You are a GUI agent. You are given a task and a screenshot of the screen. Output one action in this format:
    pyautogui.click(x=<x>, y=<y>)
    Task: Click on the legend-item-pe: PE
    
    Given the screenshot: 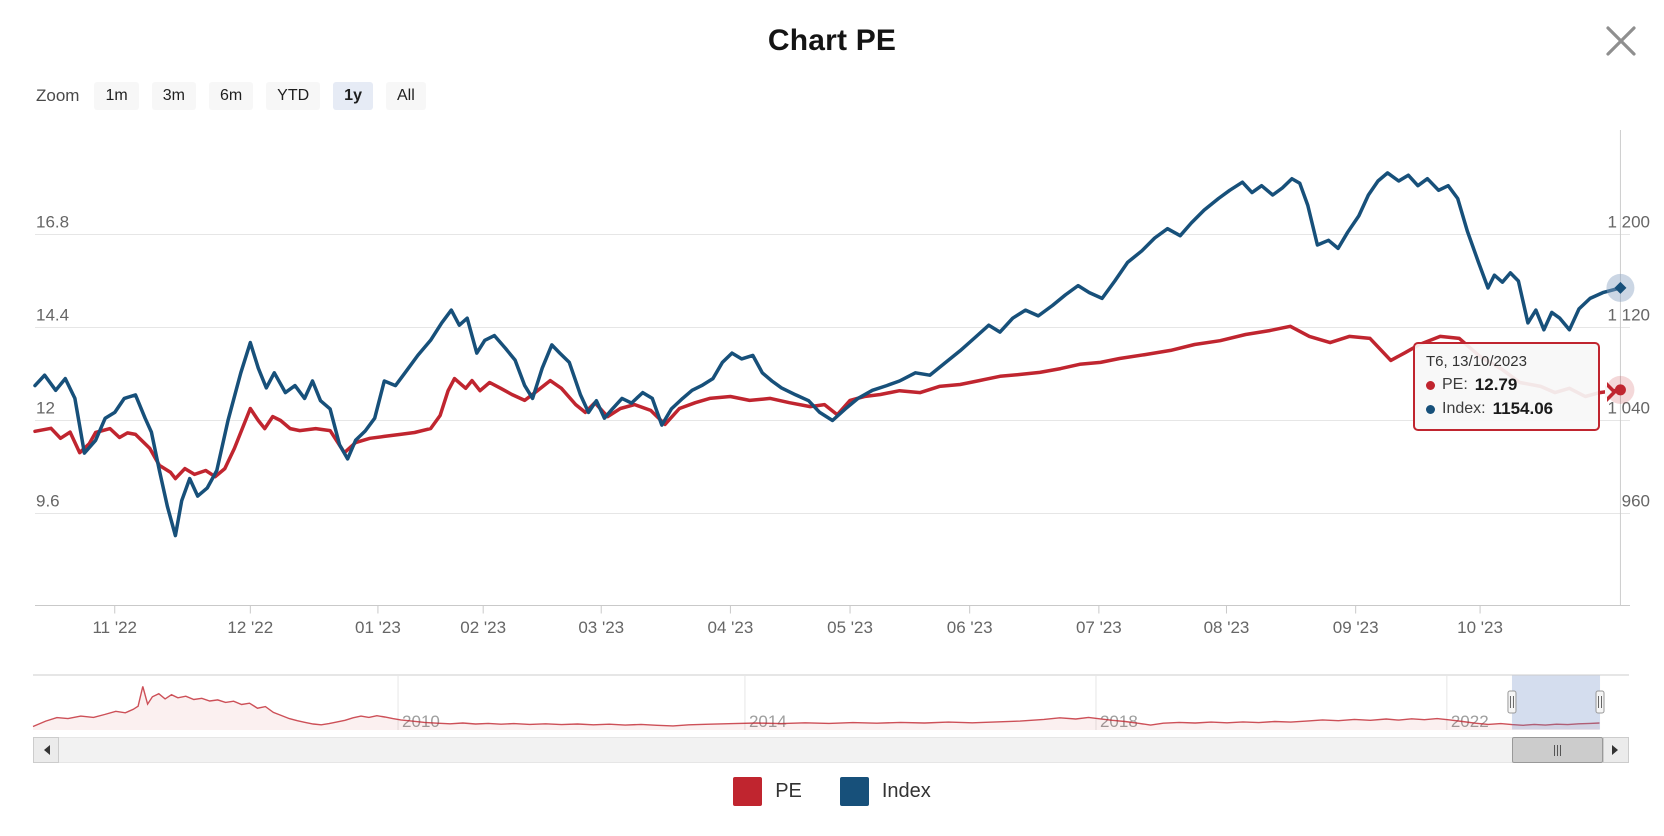 What is the action you would take?
    pyautogui.click(x=767, y=791)
    